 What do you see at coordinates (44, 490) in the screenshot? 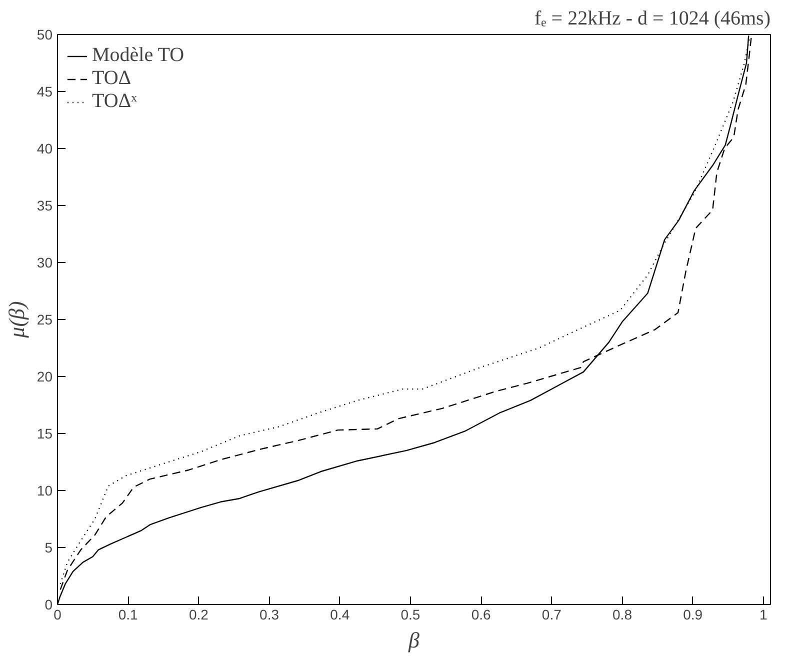
I see `y-tick-label: 10` at bounding box center [44, 490].